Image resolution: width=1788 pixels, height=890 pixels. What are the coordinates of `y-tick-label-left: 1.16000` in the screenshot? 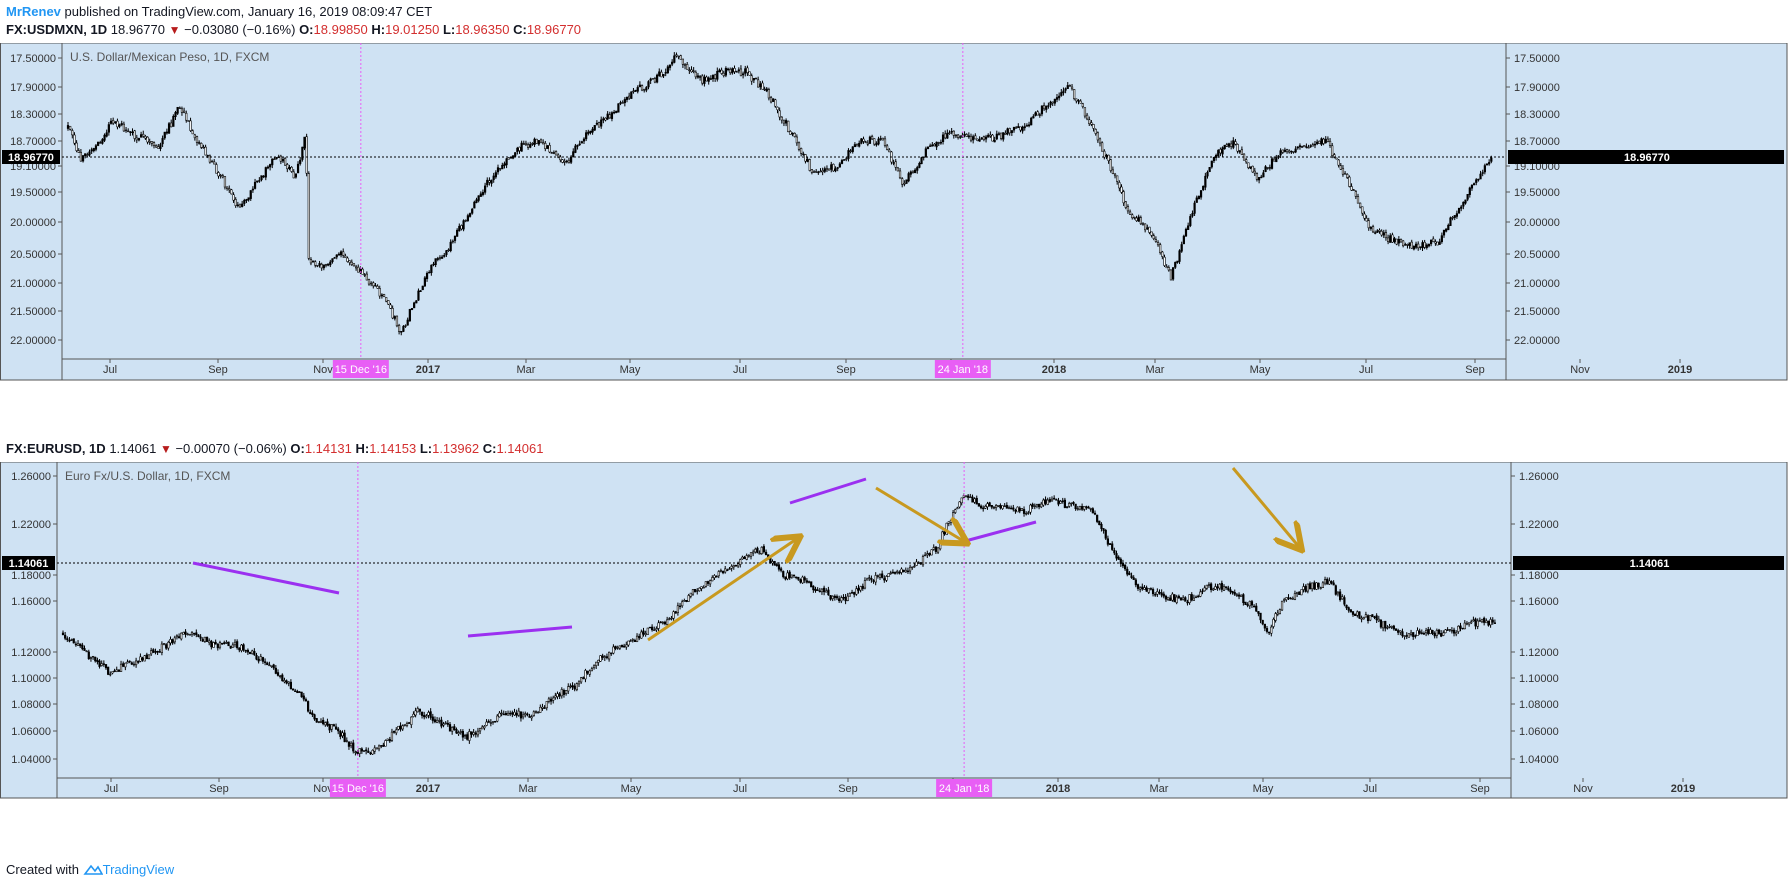 It's located at (31, 602).